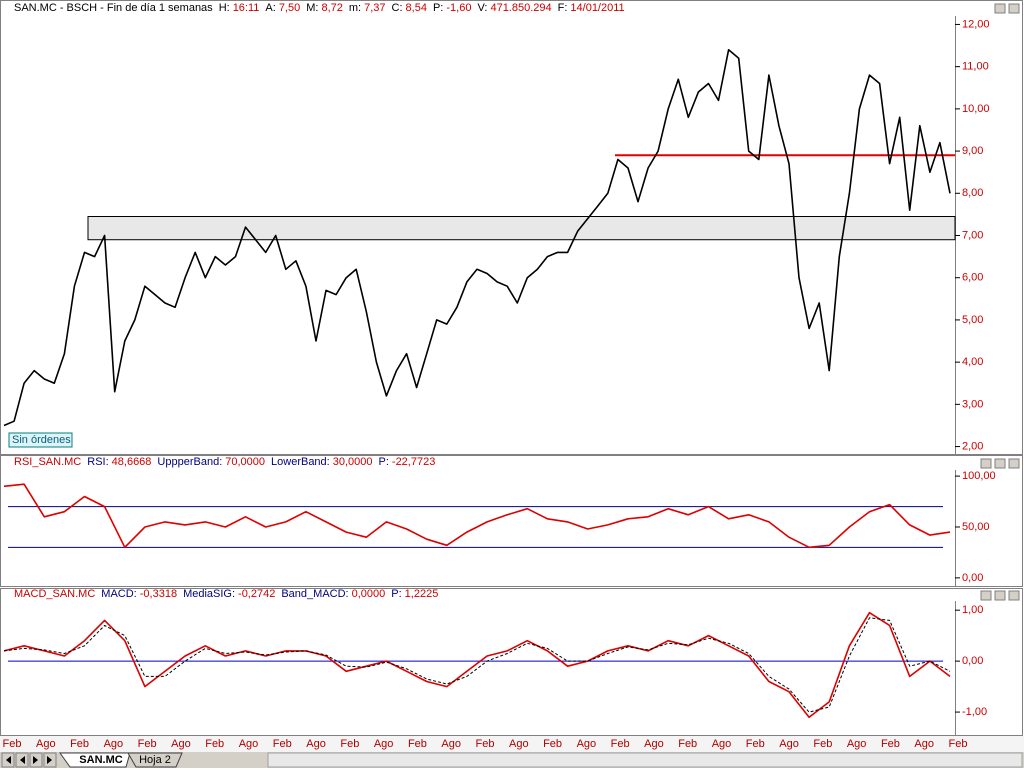 The height and width of the screenshot is (773, 1024). I want to click on annotation: Sin órdenes, so click(41, 440).